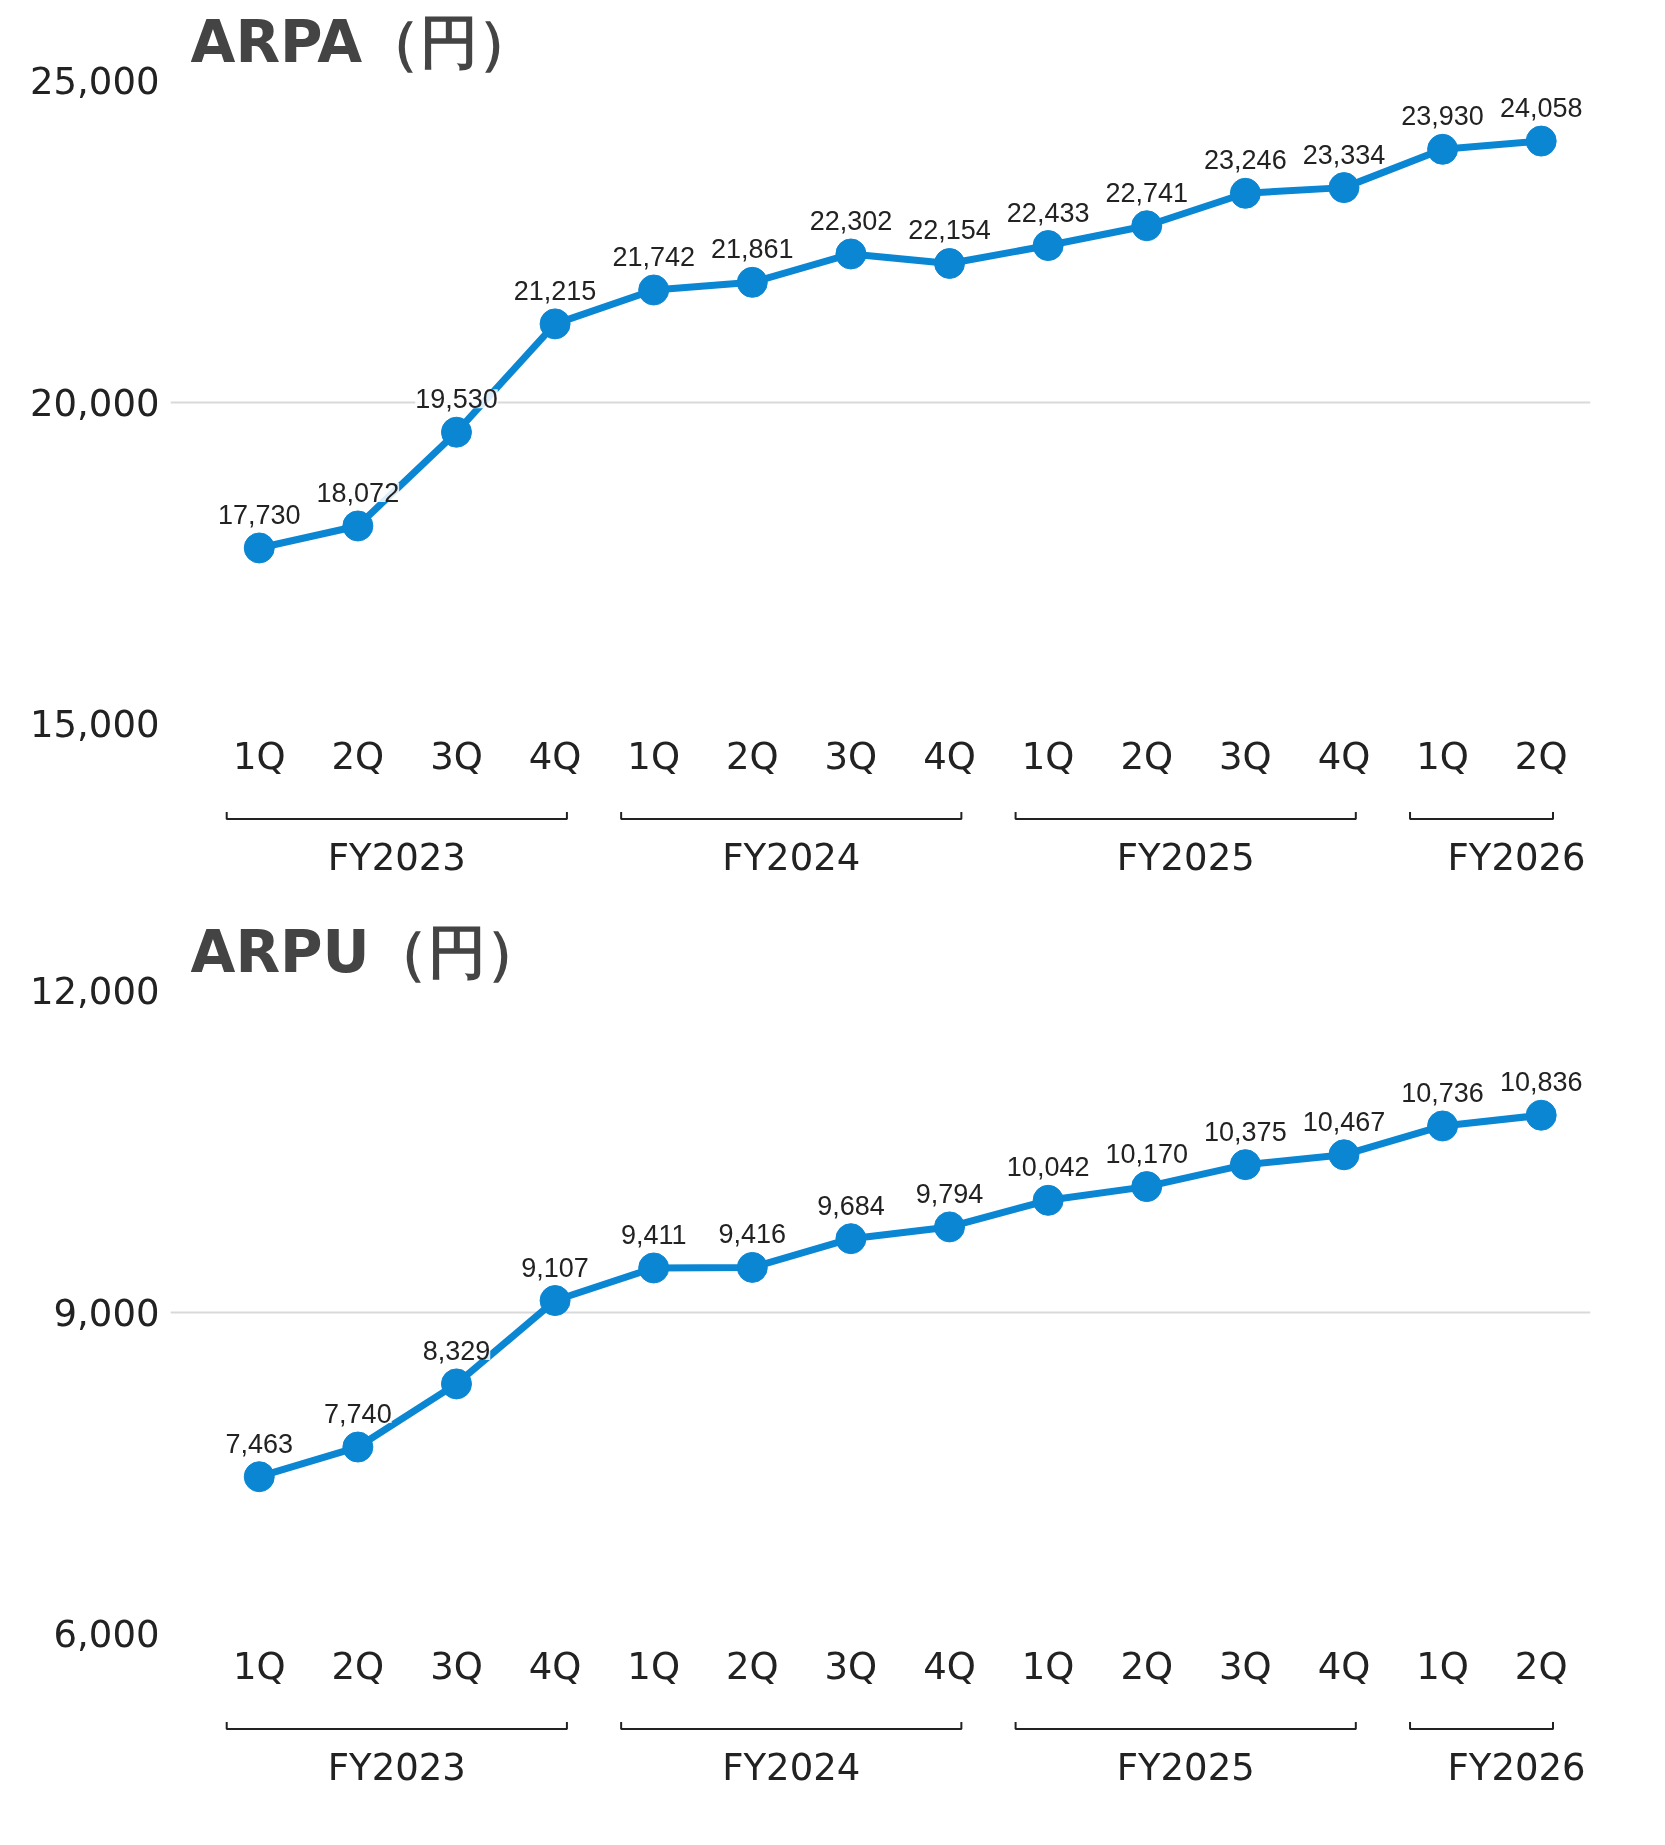 Image resolution: width=1665 pixels, height=1845 pixels. What do you see at coordinates (456, 399) in the screenshot?
I see `data-label: 19,530` at bounding box center [456, 399].